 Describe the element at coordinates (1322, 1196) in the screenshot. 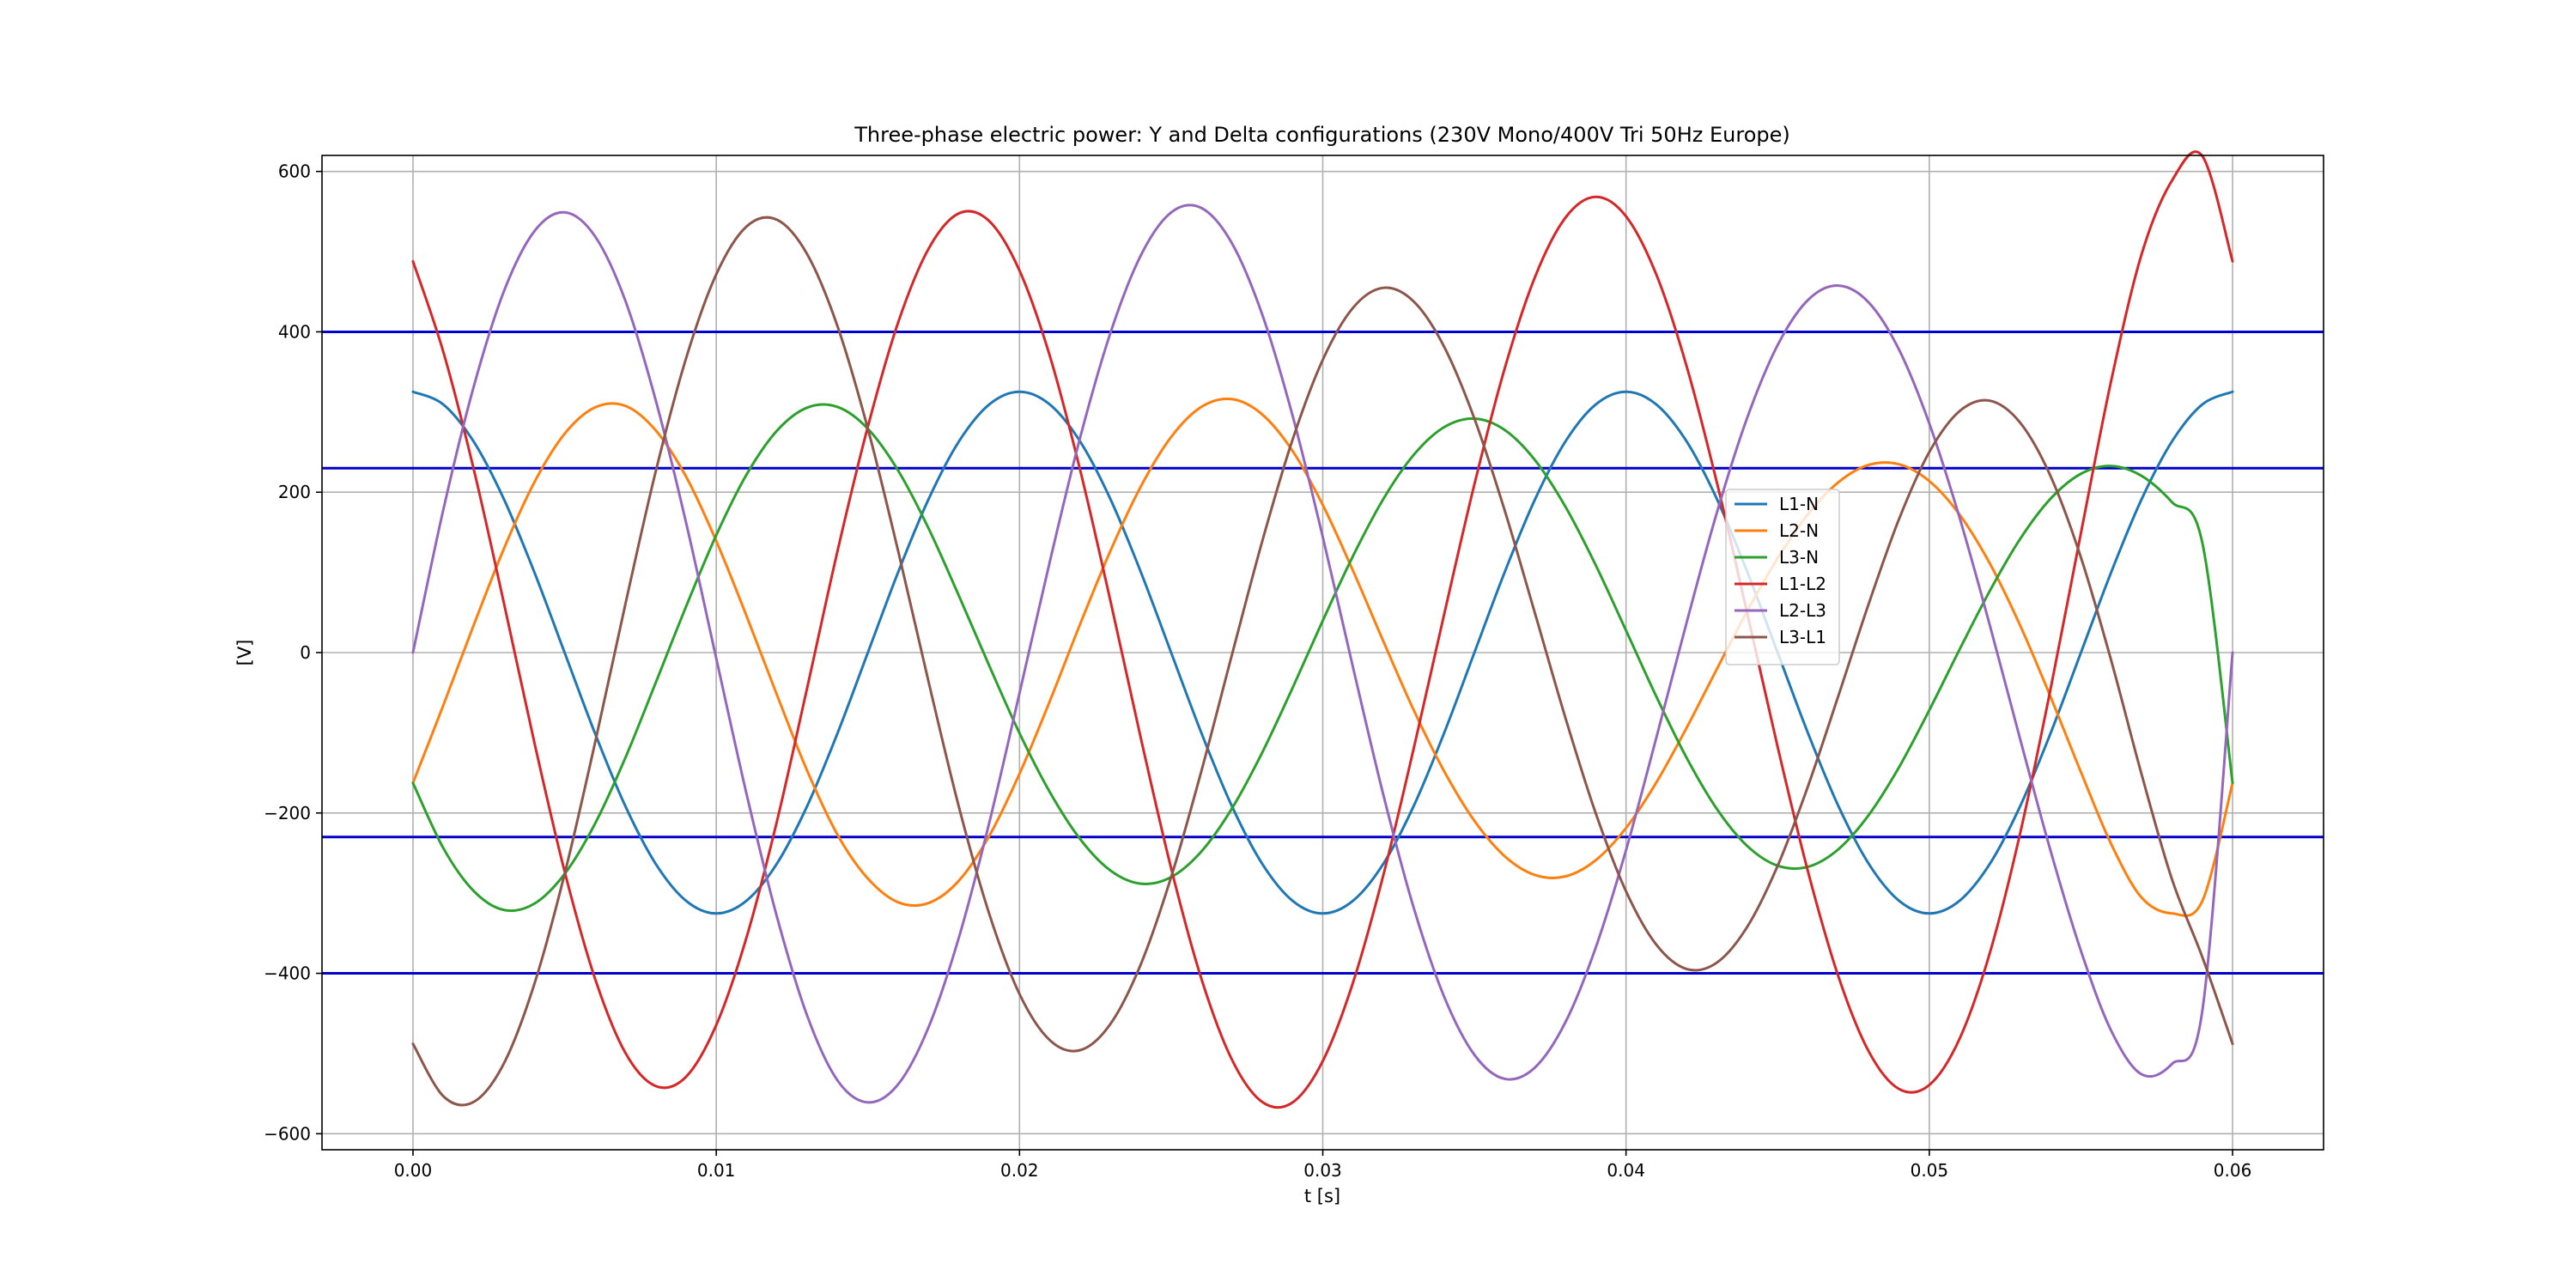

I see `x-axis-label: t [s]` at that location.